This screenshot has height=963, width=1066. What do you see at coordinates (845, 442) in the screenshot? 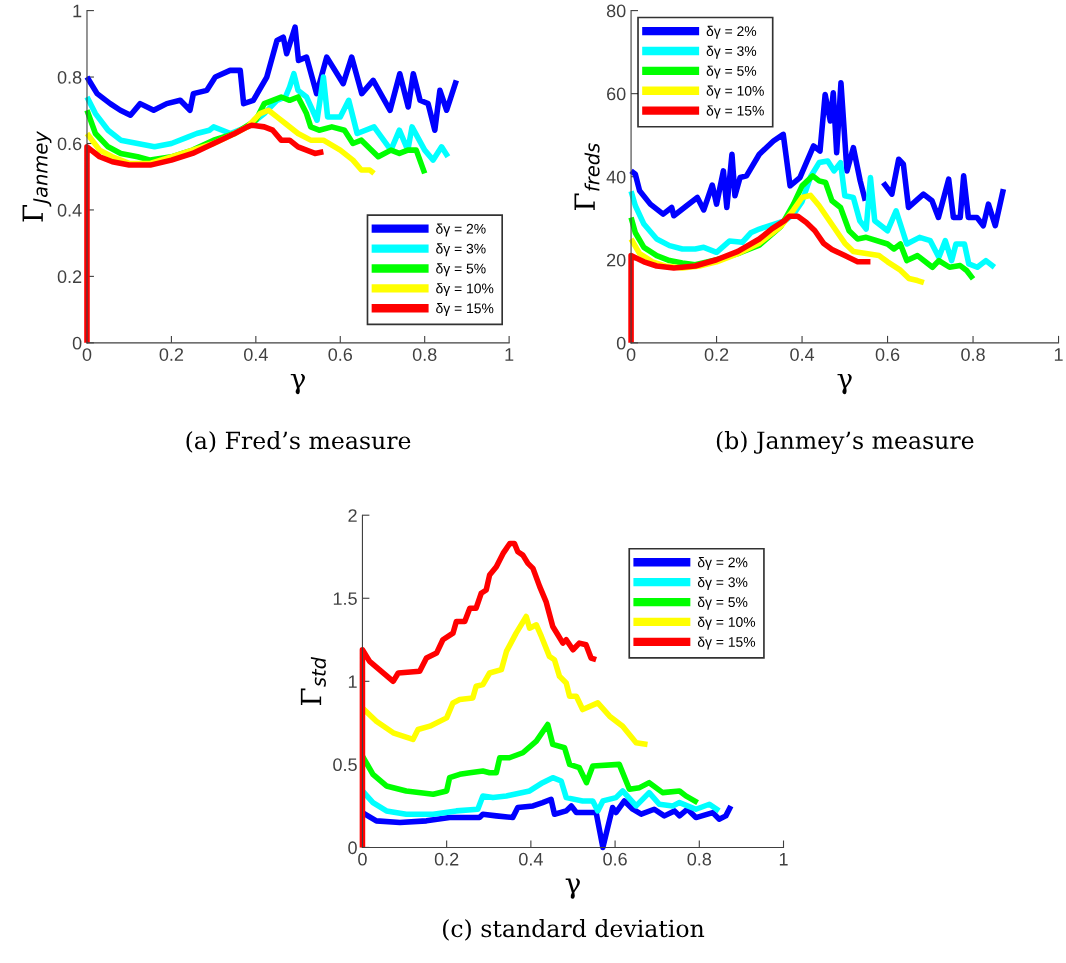
I see `text: (b) Janmey’s measure` at bounding box center [845, 442].